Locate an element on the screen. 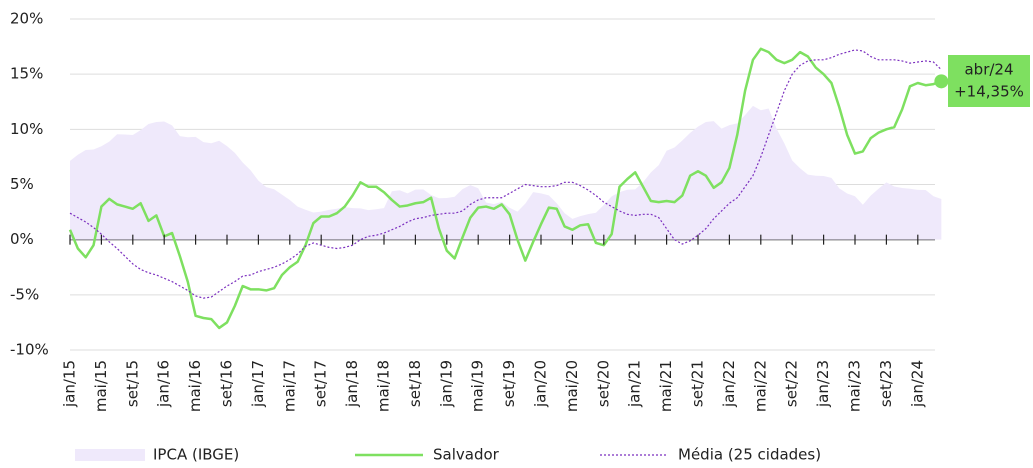 This screenshot has height=468, width=1033. y-tick-label: 20% is located at coordinates (26, 19).